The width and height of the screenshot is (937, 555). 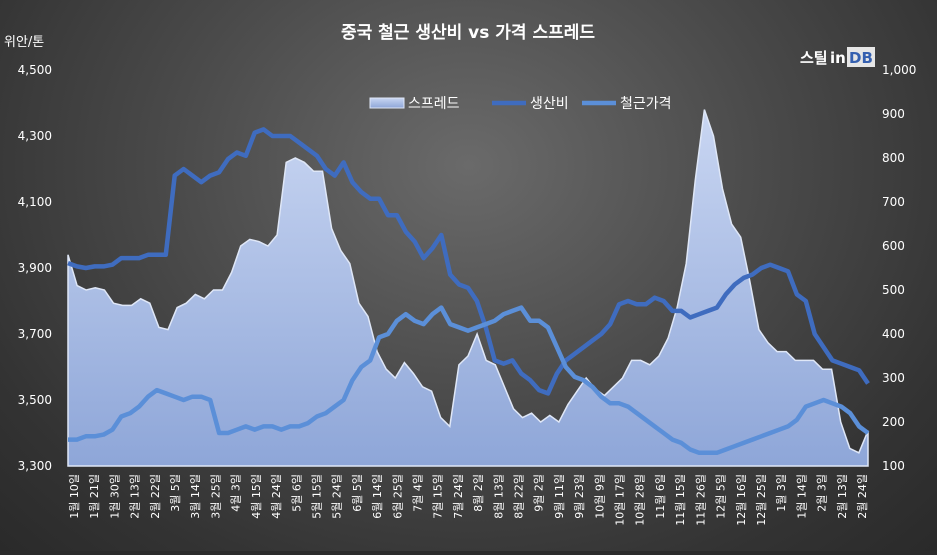 I want to click on x-tick-label: 8월 22일, so click(x=519, y=496).